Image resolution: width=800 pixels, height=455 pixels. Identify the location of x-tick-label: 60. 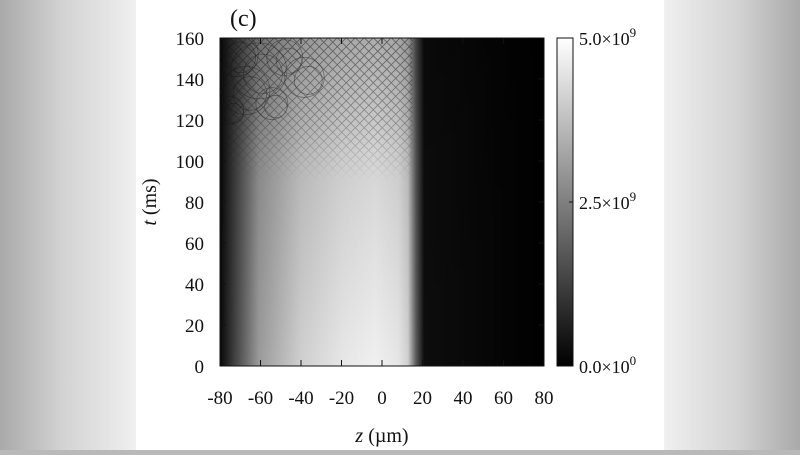
(503, 398).